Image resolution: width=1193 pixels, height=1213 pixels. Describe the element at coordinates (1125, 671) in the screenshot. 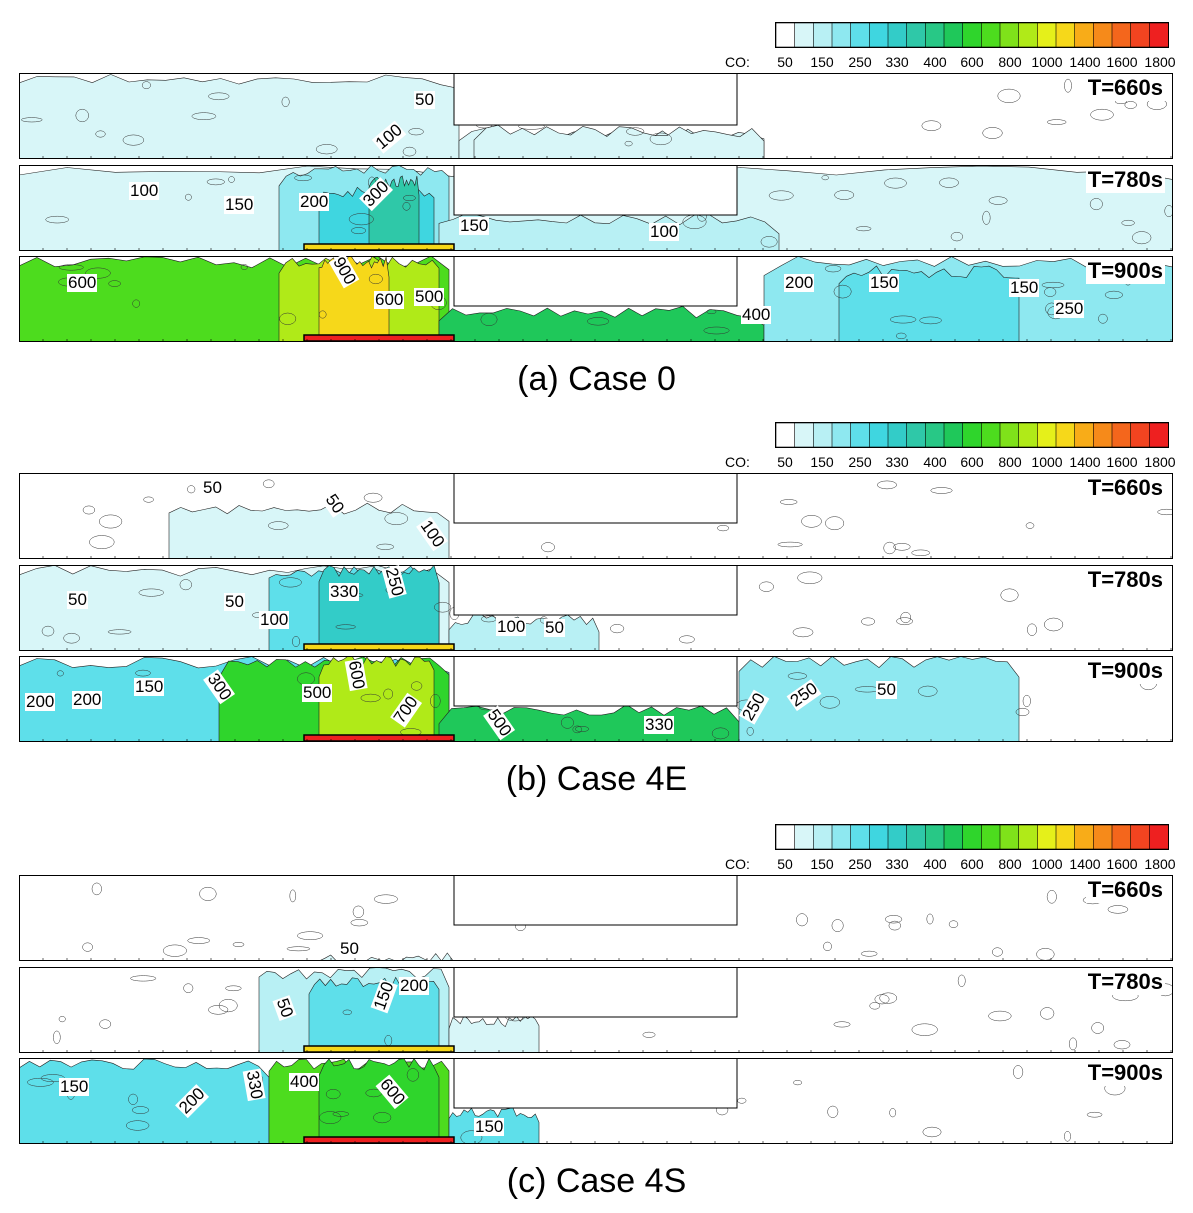

I see `time-label: T=900s` at that location.